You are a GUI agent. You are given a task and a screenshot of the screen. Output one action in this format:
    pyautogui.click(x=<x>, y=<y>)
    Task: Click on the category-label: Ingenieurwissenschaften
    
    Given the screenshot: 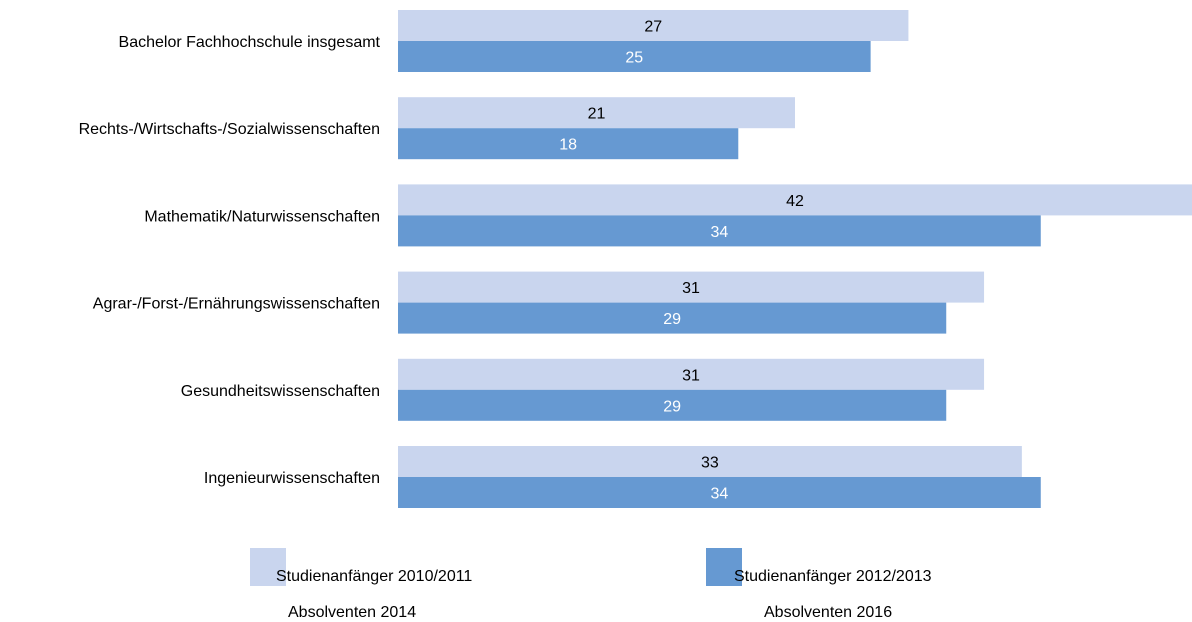 What is the action you would take?
    pyautogui.click(x=292, y=478)
    